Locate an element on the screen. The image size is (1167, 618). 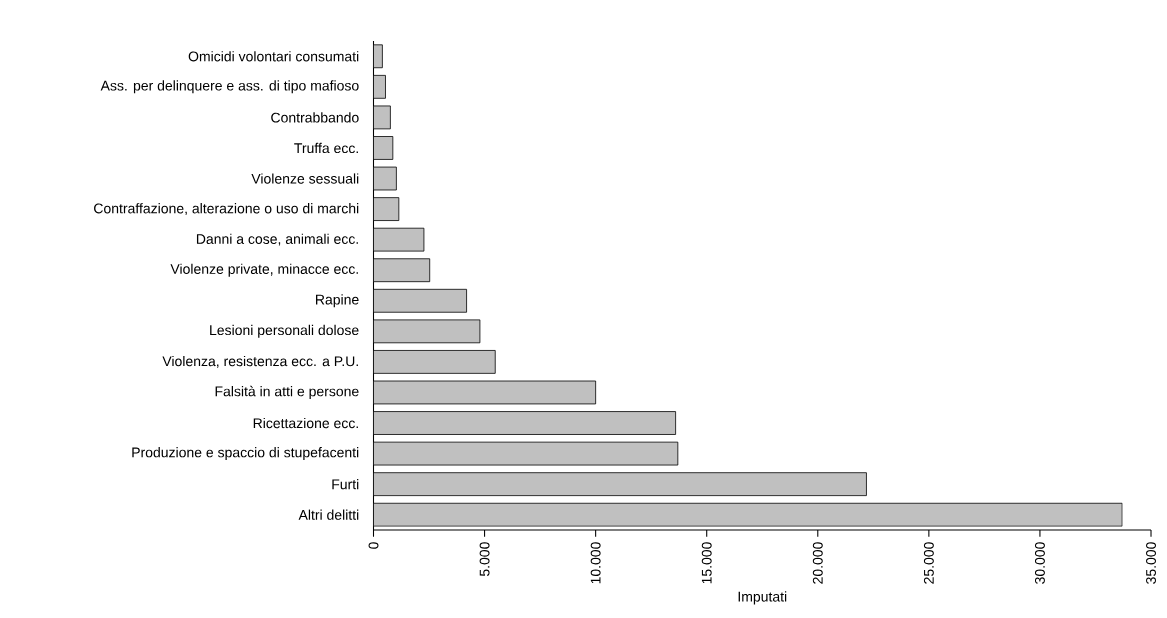
x-tick-label: 25.000 is located at coordinates (928, 563).